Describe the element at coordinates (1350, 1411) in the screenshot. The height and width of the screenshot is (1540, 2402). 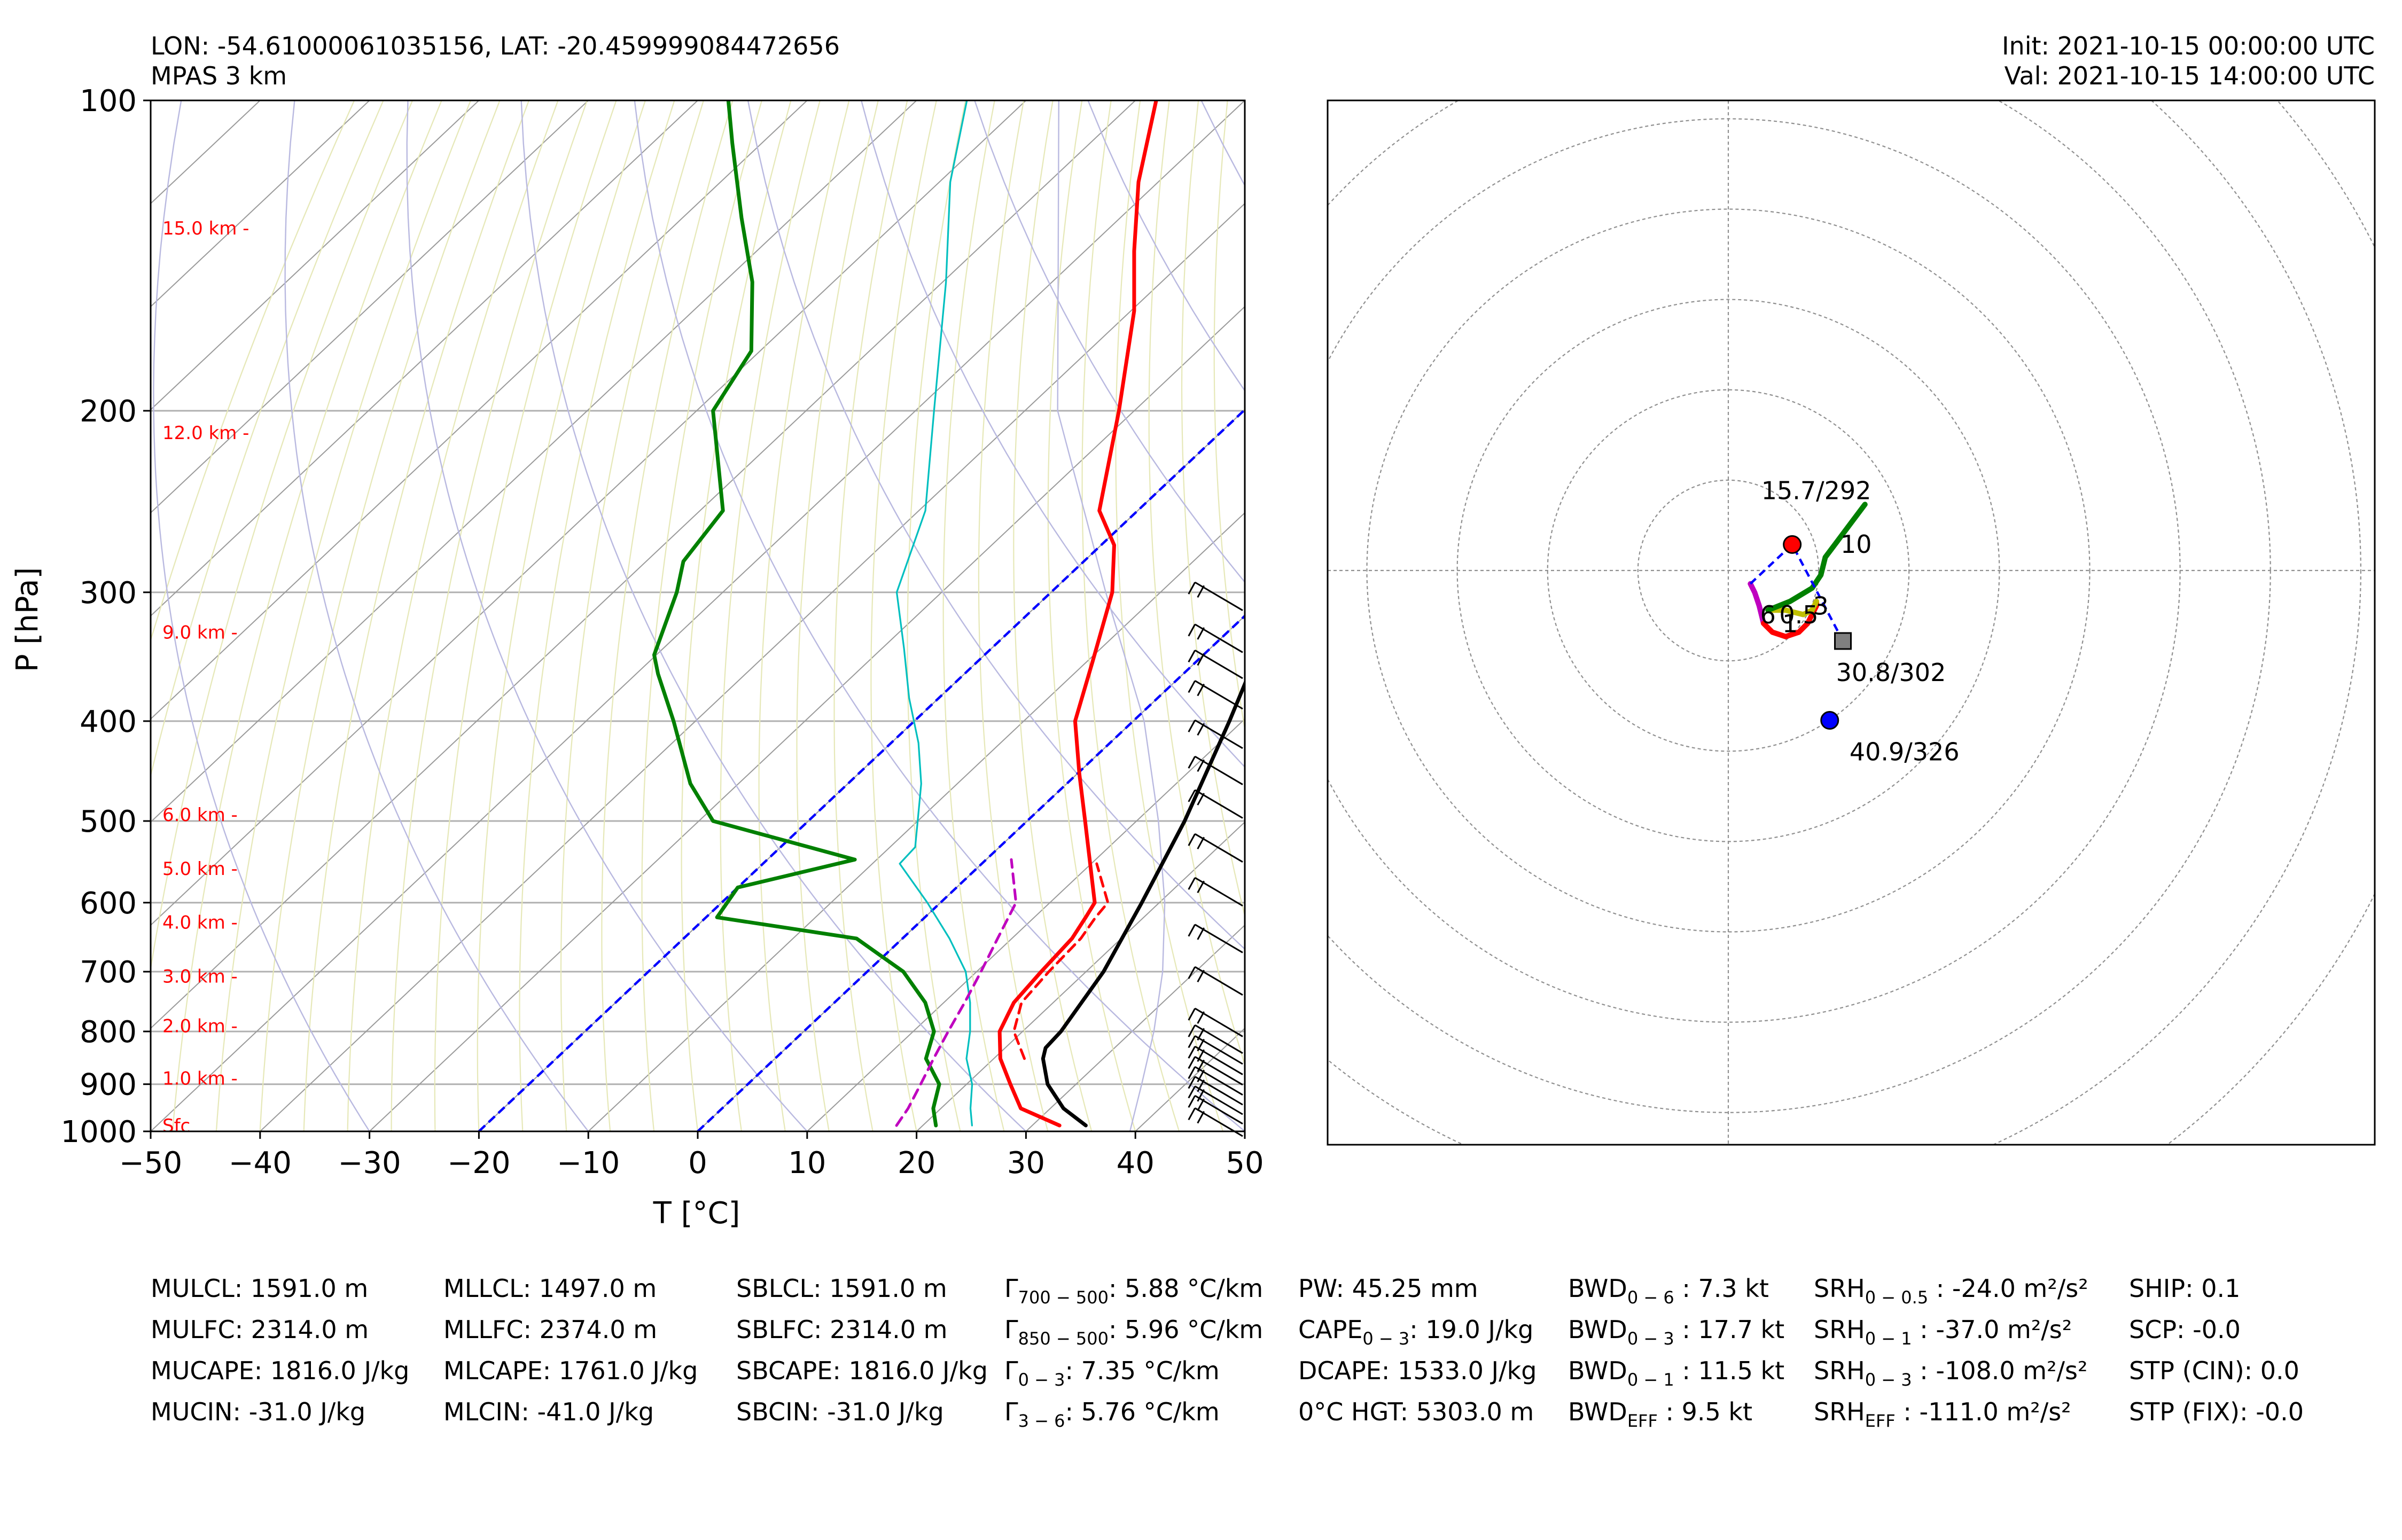
I see `index-symbol: 0°C HGT` at that location.